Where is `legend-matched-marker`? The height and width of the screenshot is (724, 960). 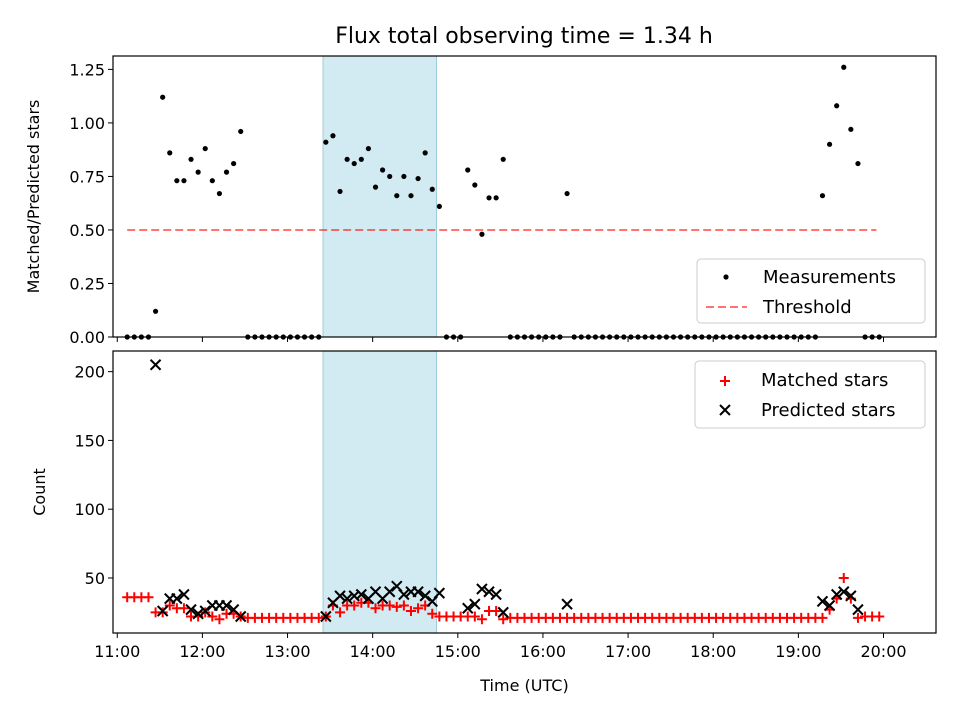
legend-matched-marker is located at coordinates (725, 381).